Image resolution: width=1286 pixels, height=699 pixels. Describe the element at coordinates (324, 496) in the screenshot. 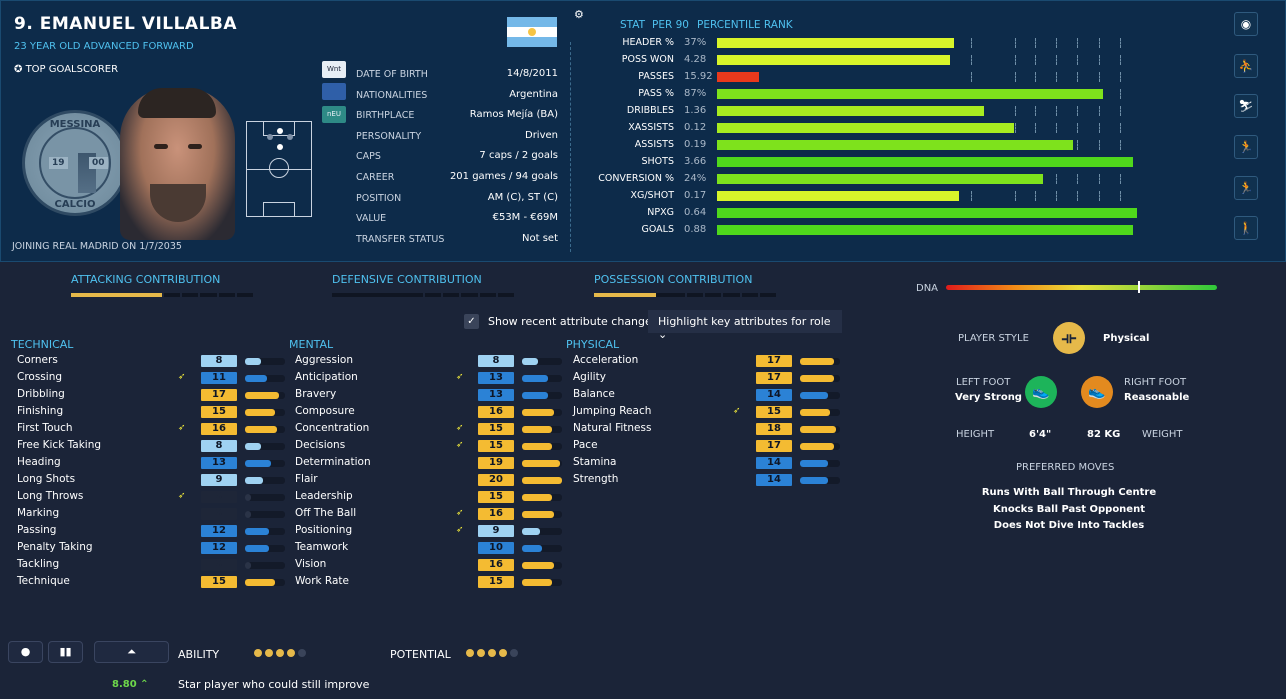

I see `attribute-name: Leadership` at that location.